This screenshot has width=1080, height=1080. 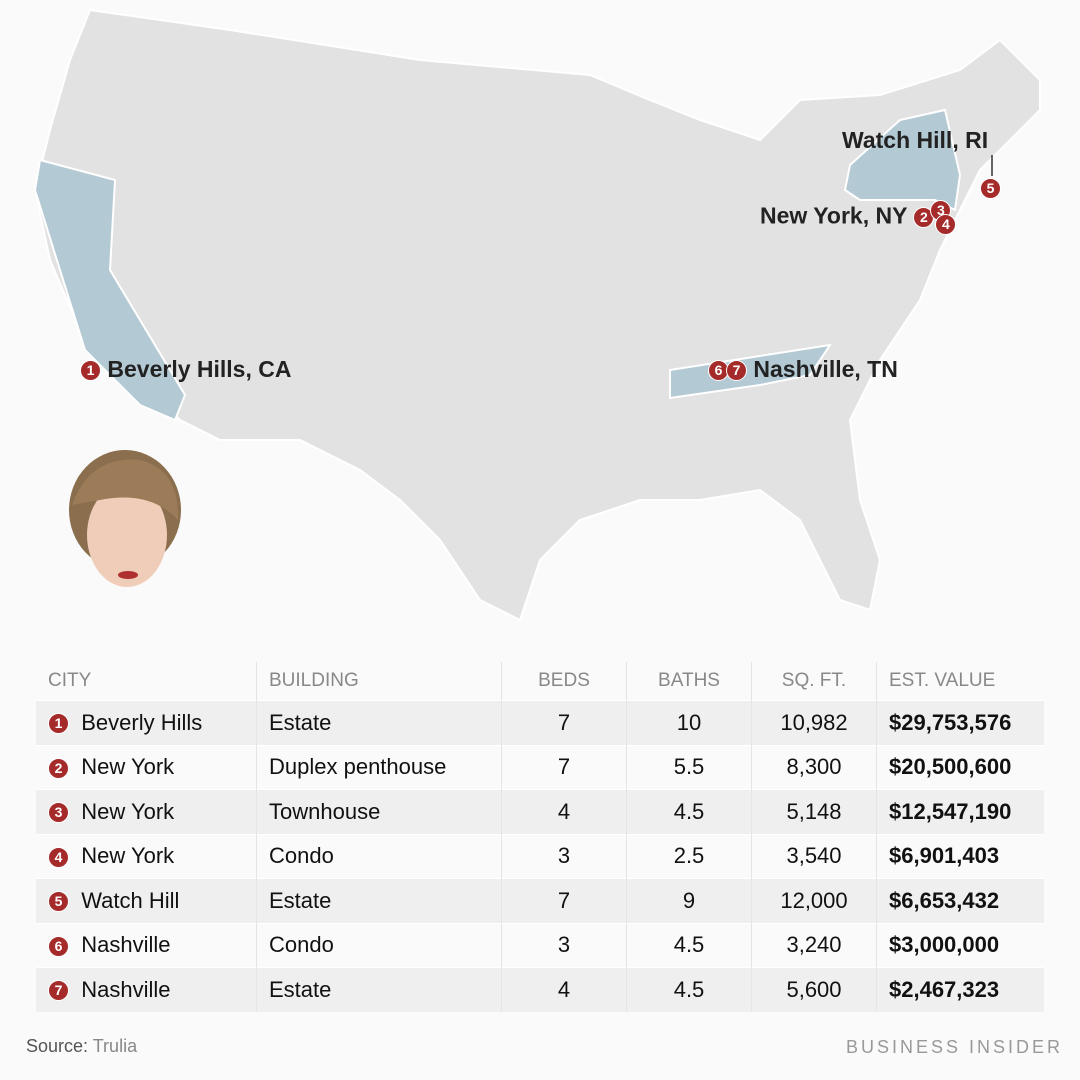 I want to click on cell-city: 7 Nashville, so click(x=146, y=989).